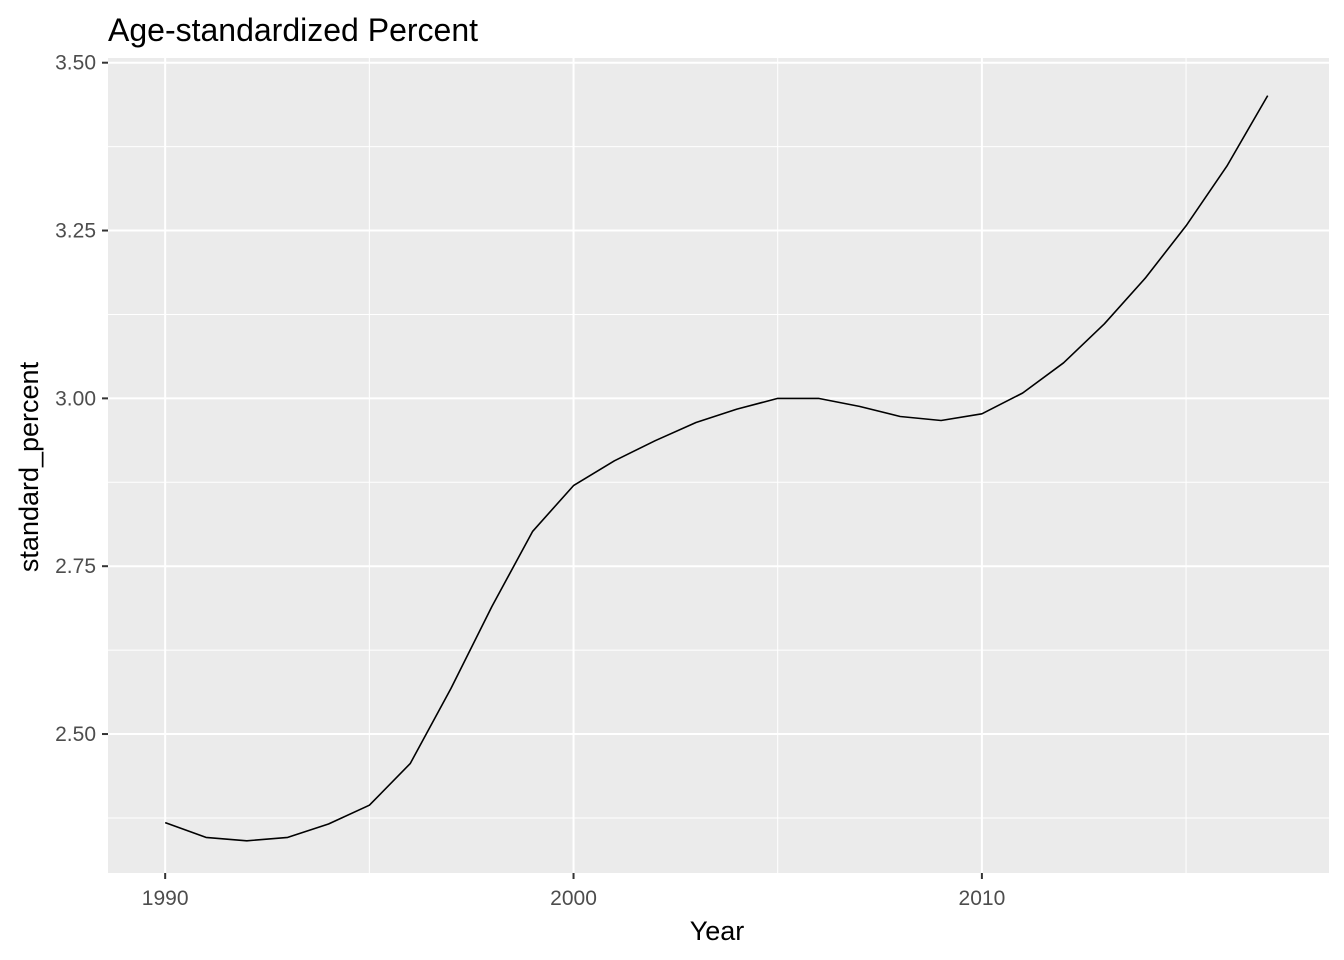  Describe the element at coordinates (982, 898) in the screenshot. I see `x-tick-label: 2010` at that location.